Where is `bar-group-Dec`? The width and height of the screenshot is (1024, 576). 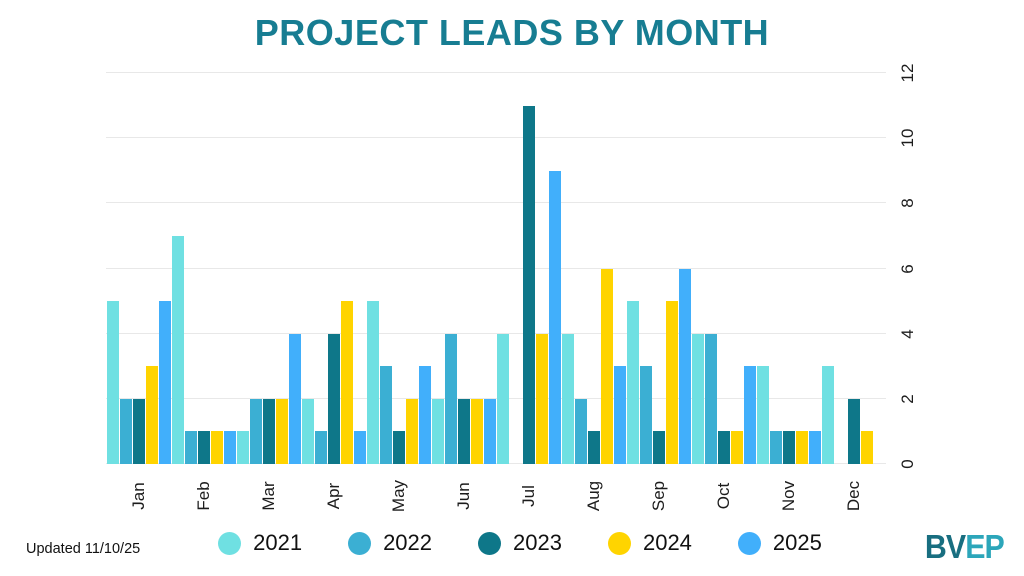 bar-group-Dec is located at coordinates (853, 268).